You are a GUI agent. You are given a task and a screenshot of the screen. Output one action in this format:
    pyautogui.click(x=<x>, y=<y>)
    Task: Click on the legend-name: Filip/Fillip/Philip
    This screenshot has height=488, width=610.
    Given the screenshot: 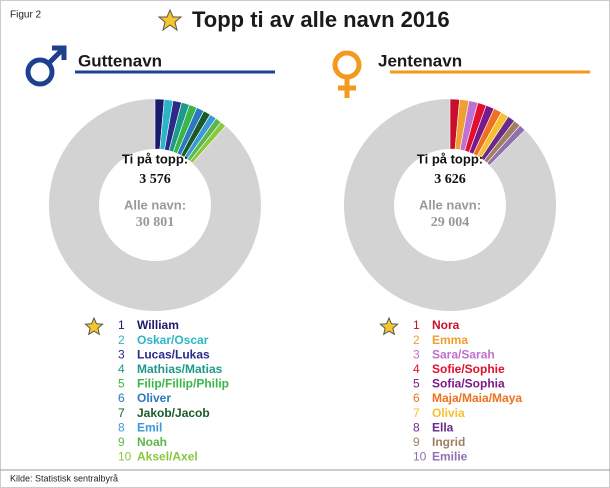 What is the action you would take?
    pyautogui.click(x=183, y=384)
    